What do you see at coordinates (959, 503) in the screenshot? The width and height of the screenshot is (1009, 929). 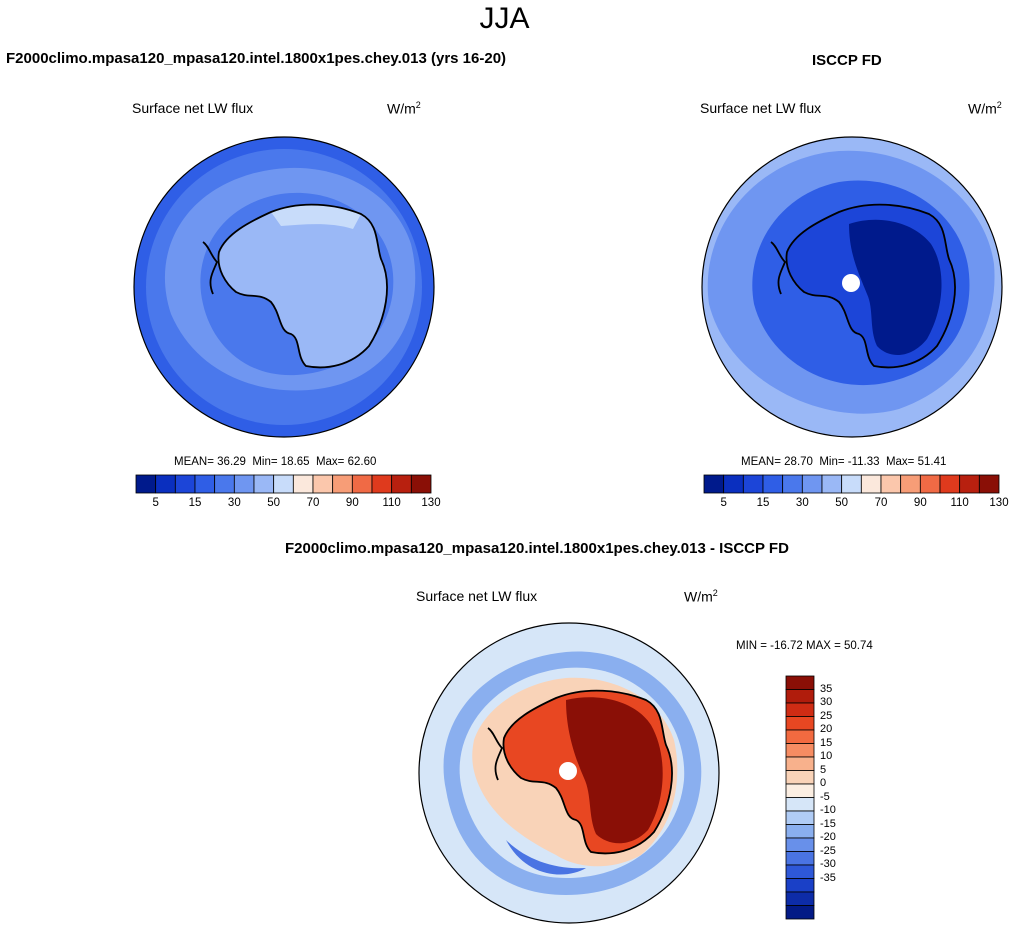 I see `obs-colorbar-tick-label: 110` at bounding box center [959, 503].